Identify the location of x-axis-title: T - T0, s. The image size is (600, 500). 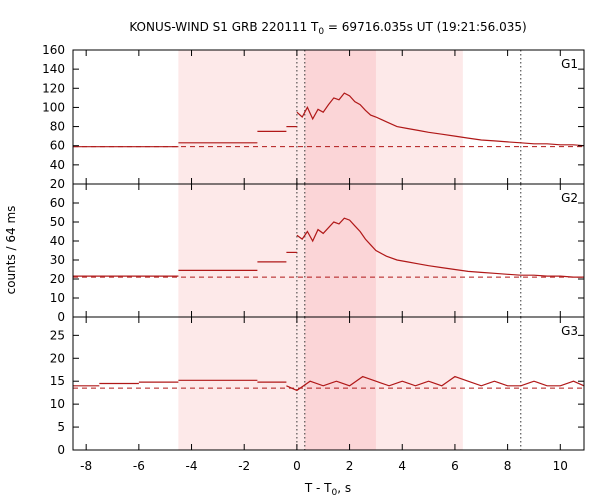
(327, 489).